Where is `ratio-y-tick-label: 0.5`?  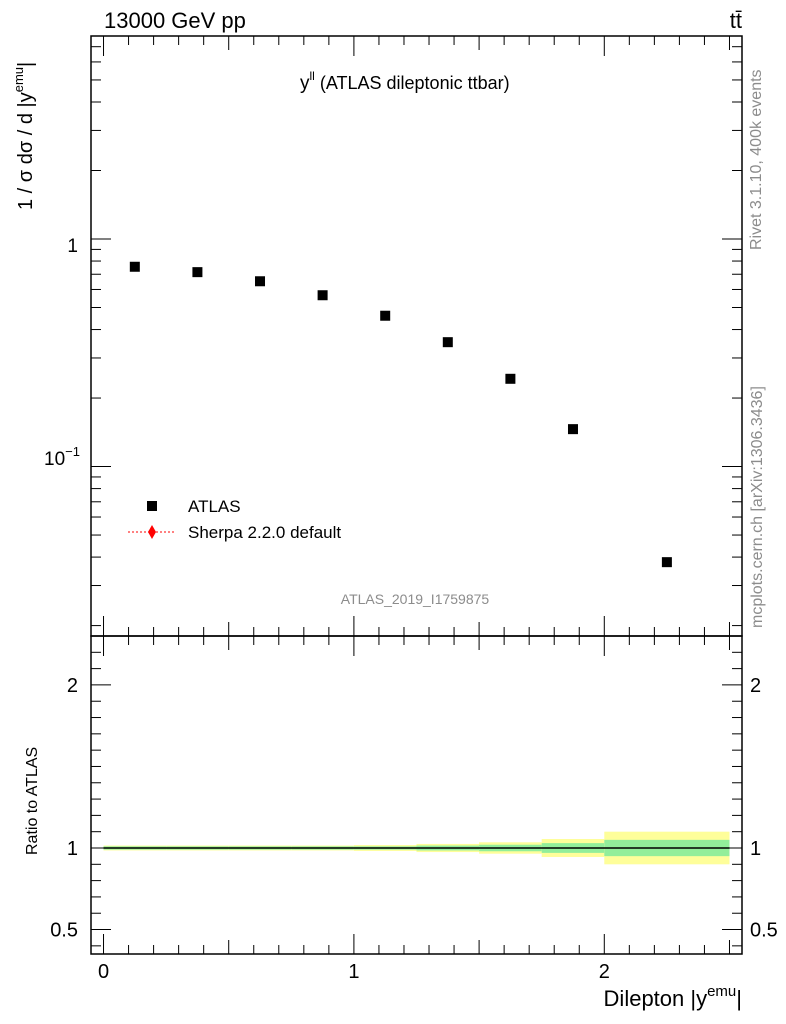 ratio-y-tick-label: 0.5 is located at coordinates (64, 931).